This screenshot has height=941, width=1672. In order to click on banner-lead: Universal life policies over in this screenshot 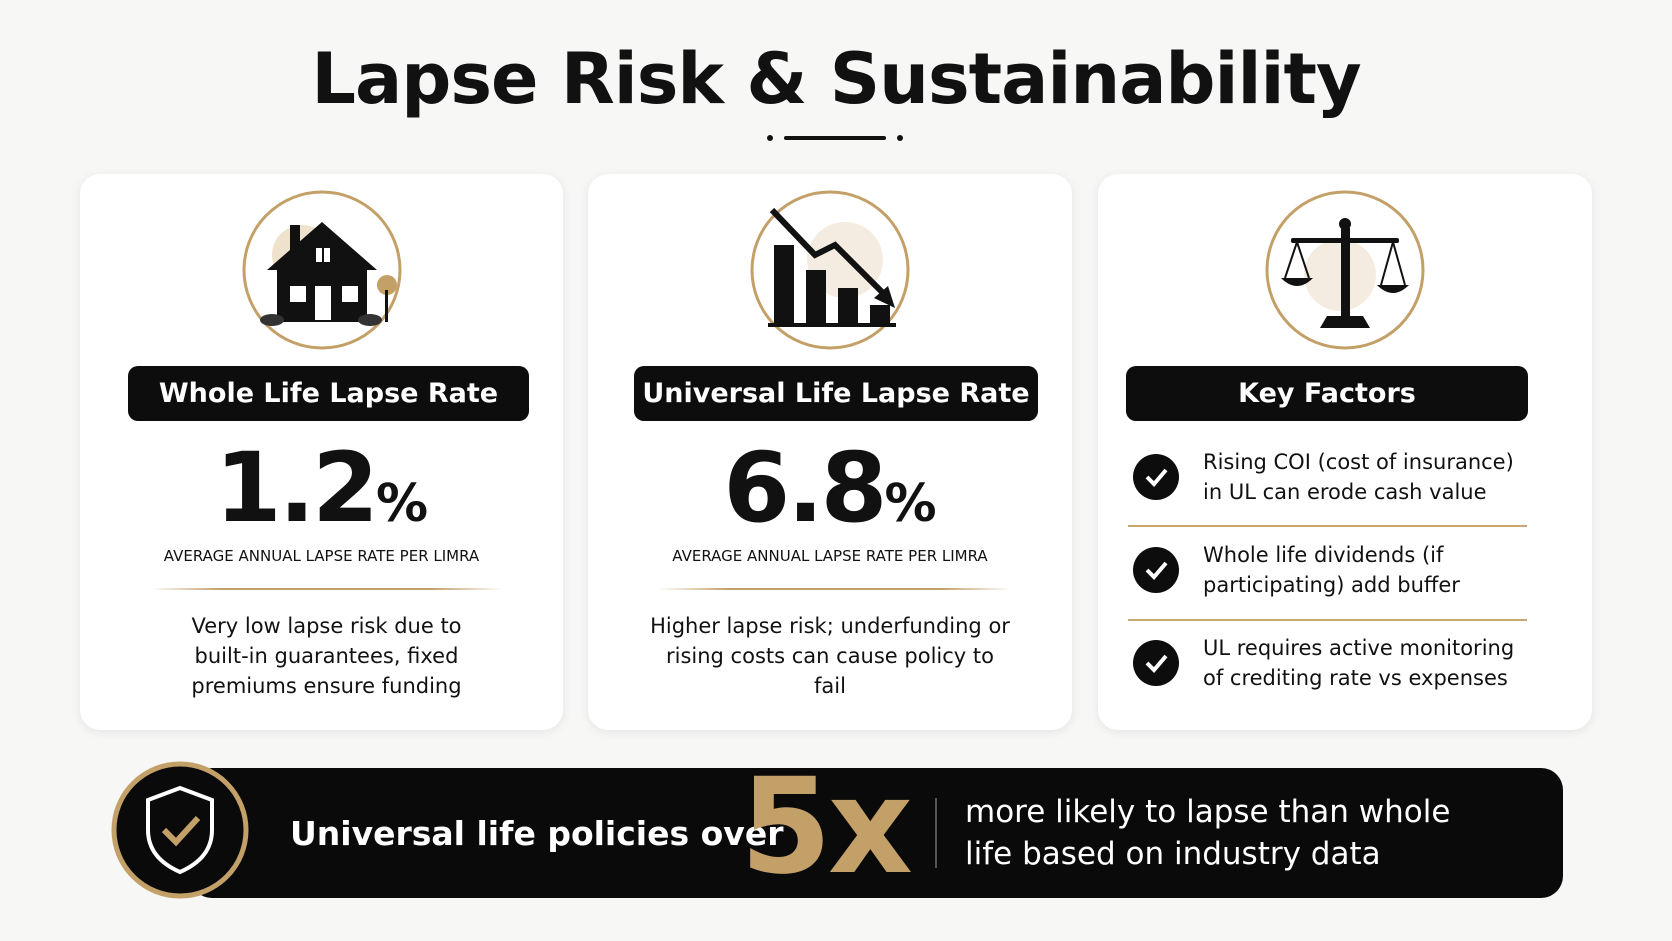, I will do `click(537, 833)`.